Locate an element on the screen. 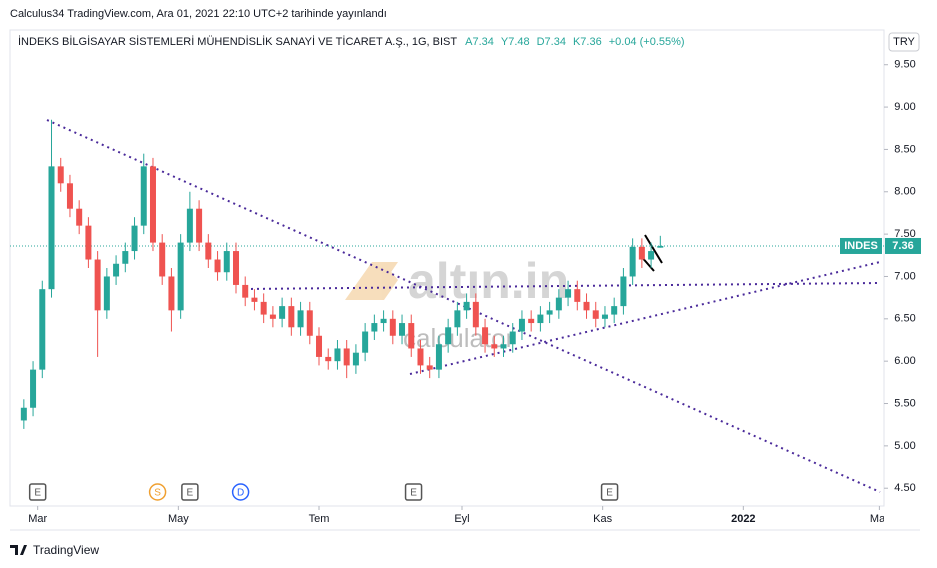  ohlc-value: A7.34 is located at coordinates (479, 42).